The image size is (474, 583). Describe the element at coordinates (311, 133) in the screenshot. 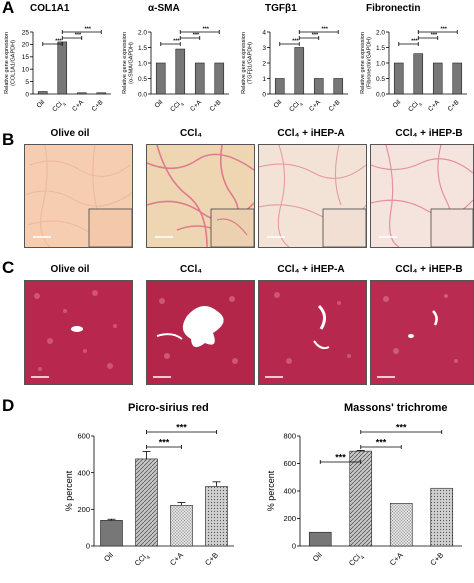

I see `panel-b-label-ccl4-ihep-a: CCl₄ + iHEP-A` at that location.